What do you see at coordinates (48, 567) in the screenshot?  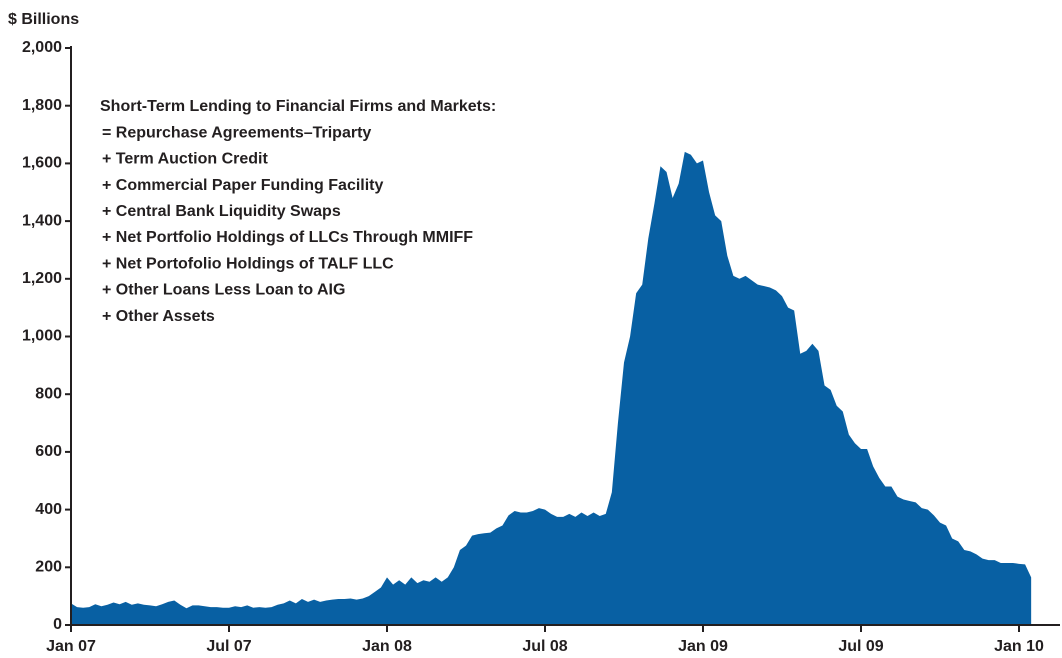 I see `y-tick-label: 200` at bounding box center [48, 567].